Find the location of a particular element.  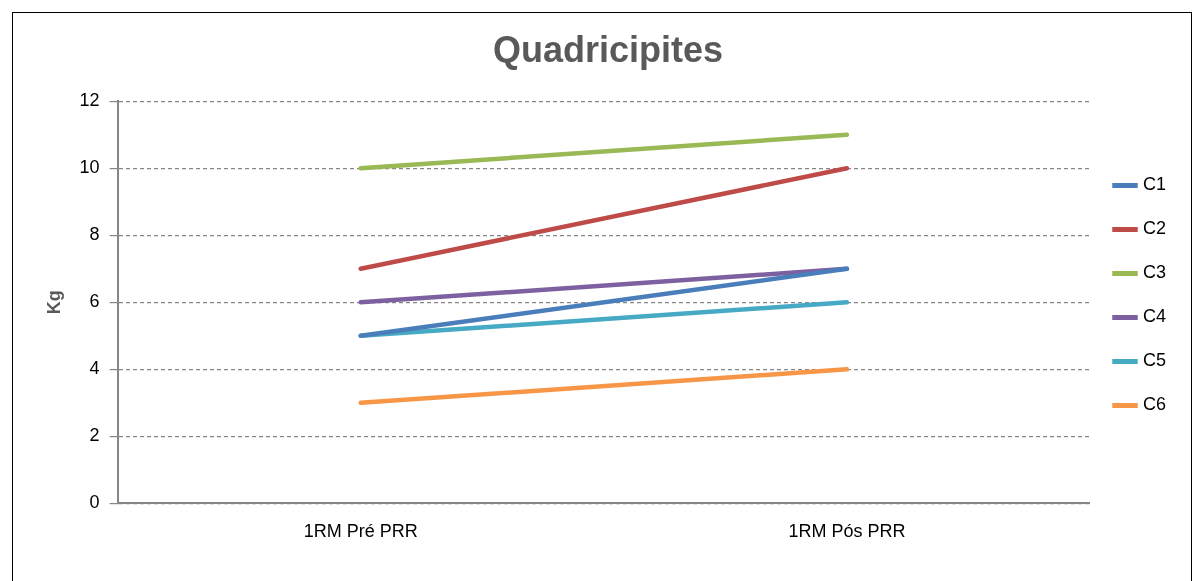

legend-label: C1 is located at coordinates (1154, 184).